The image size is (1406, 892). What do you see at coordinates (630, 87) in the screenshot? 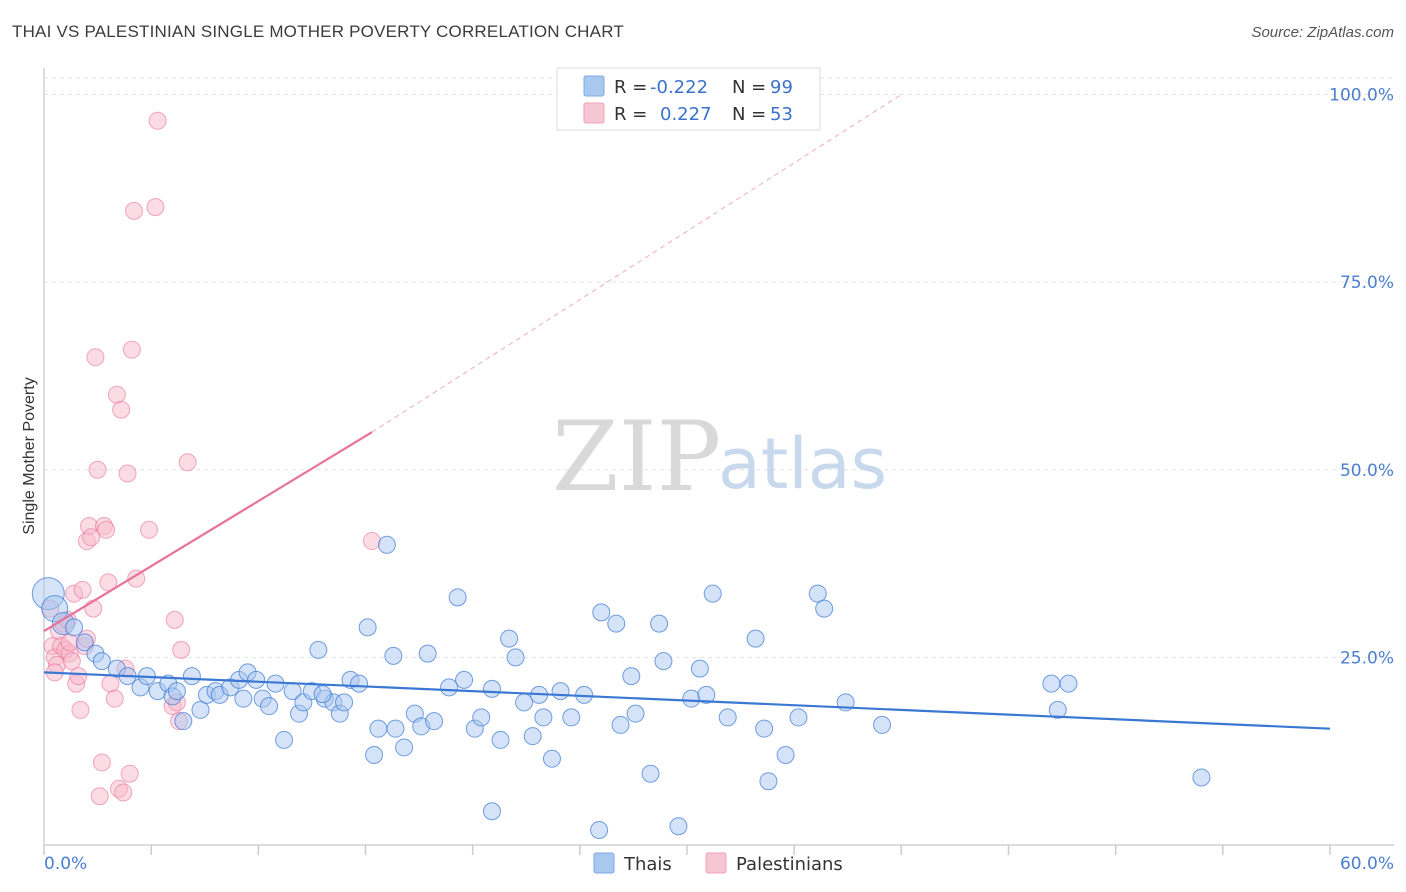
I see `legend-r-label-1: R =` at bounding box center [630, 87].